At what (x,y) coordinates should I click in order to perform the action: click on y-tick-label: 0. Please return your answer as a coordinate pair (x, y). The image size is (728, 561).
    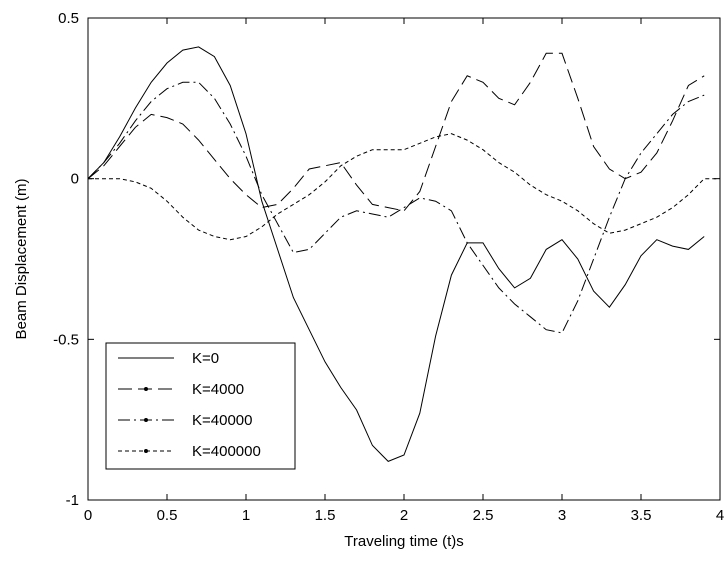
    Looking at the image, I should click on (75, 179).